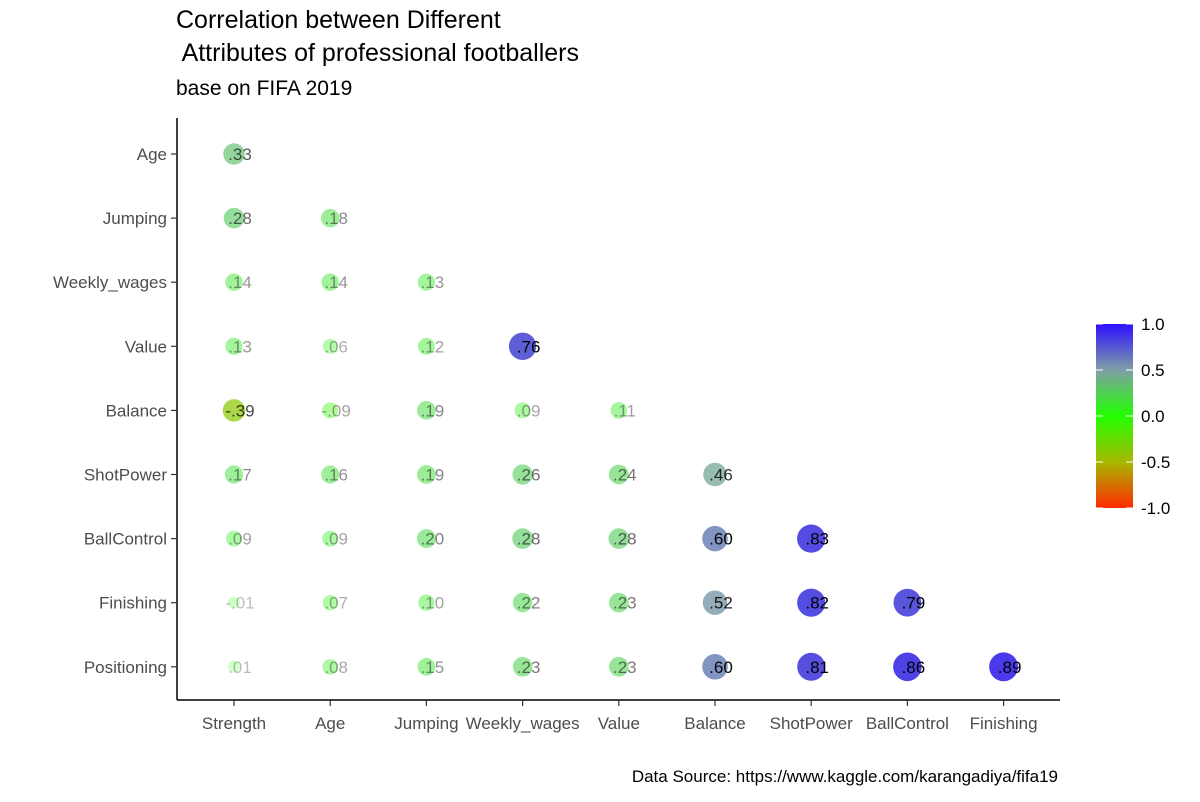  Describe the element at coordinates (378, 53) in the screenshot. I see `chart-title-line-2: Attributes of professional footballers` at that location.